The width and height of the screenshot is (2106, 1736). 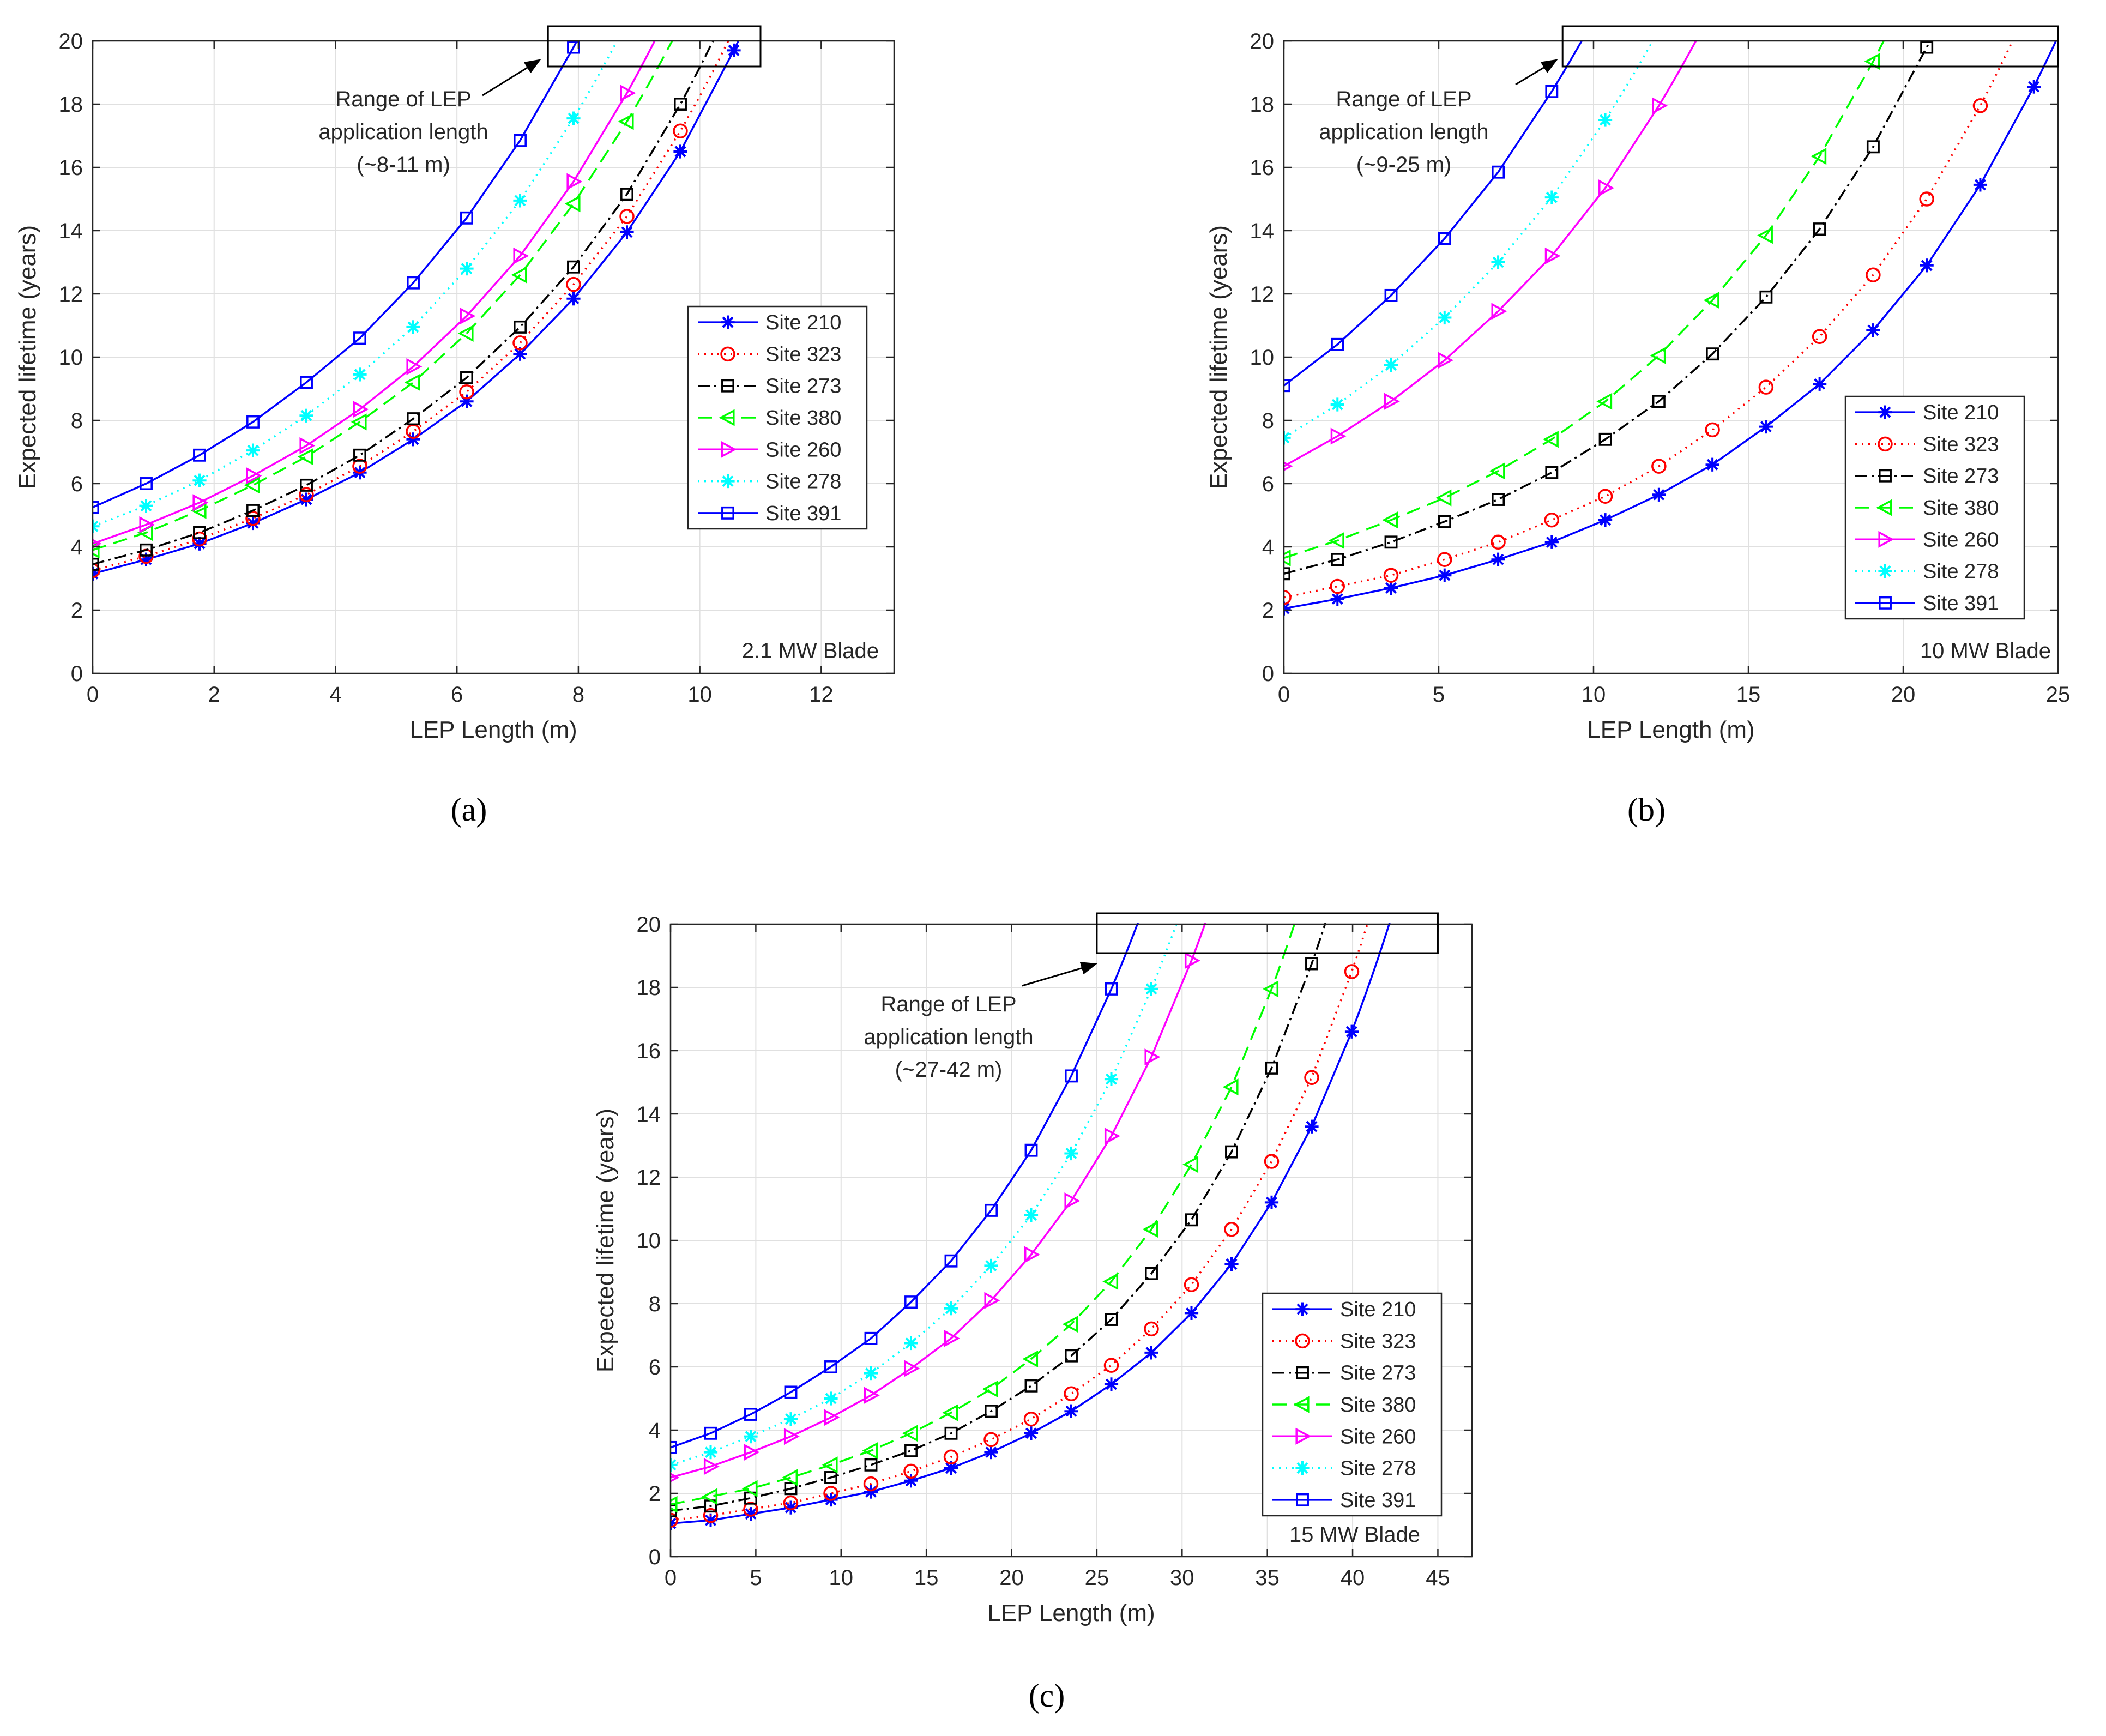 I want to click on x-tick-label: 2, so click(x=214, y=695).